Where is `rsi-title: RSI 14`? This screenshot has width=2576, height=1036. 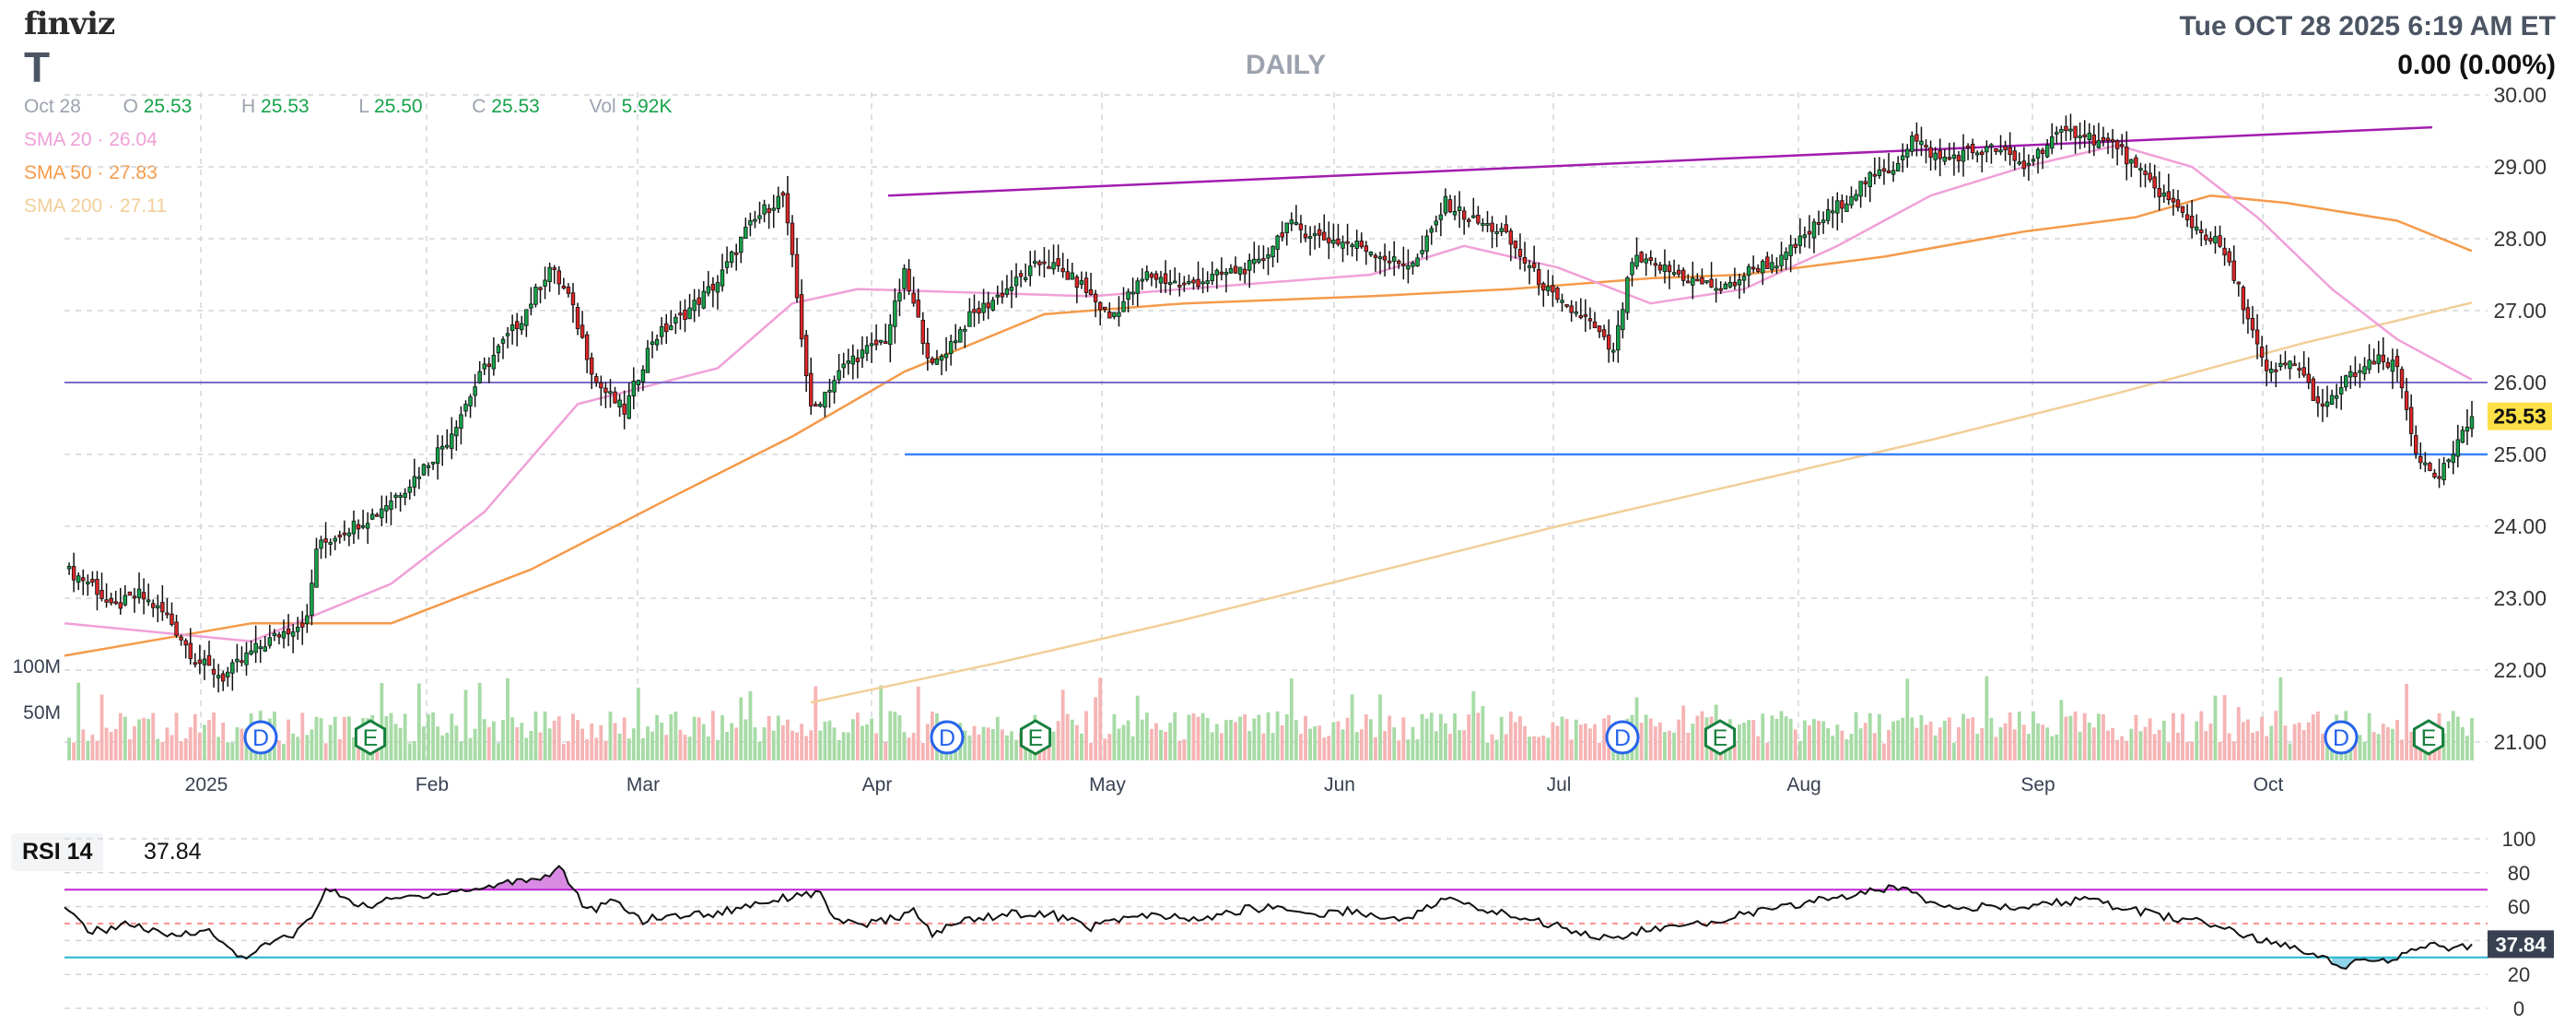
rsi-title: RSI 14 is located at coordinates (57, 852).